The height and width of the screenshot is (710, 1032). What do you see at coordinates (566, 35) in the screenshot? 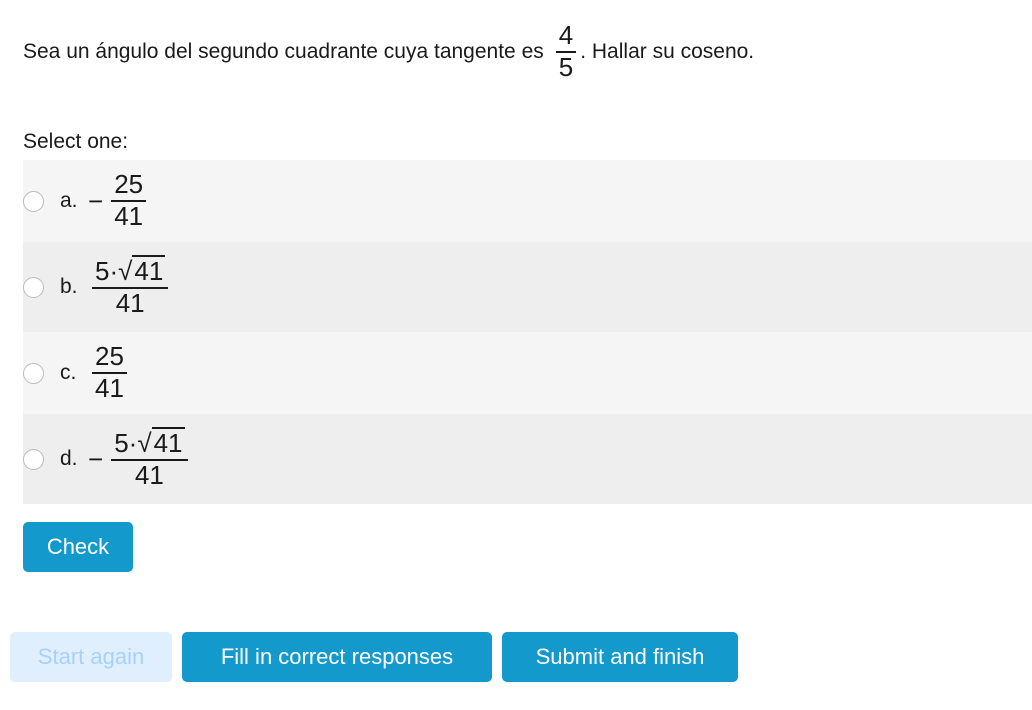
I see `numerator: 4` at bounding box center [566, 35].